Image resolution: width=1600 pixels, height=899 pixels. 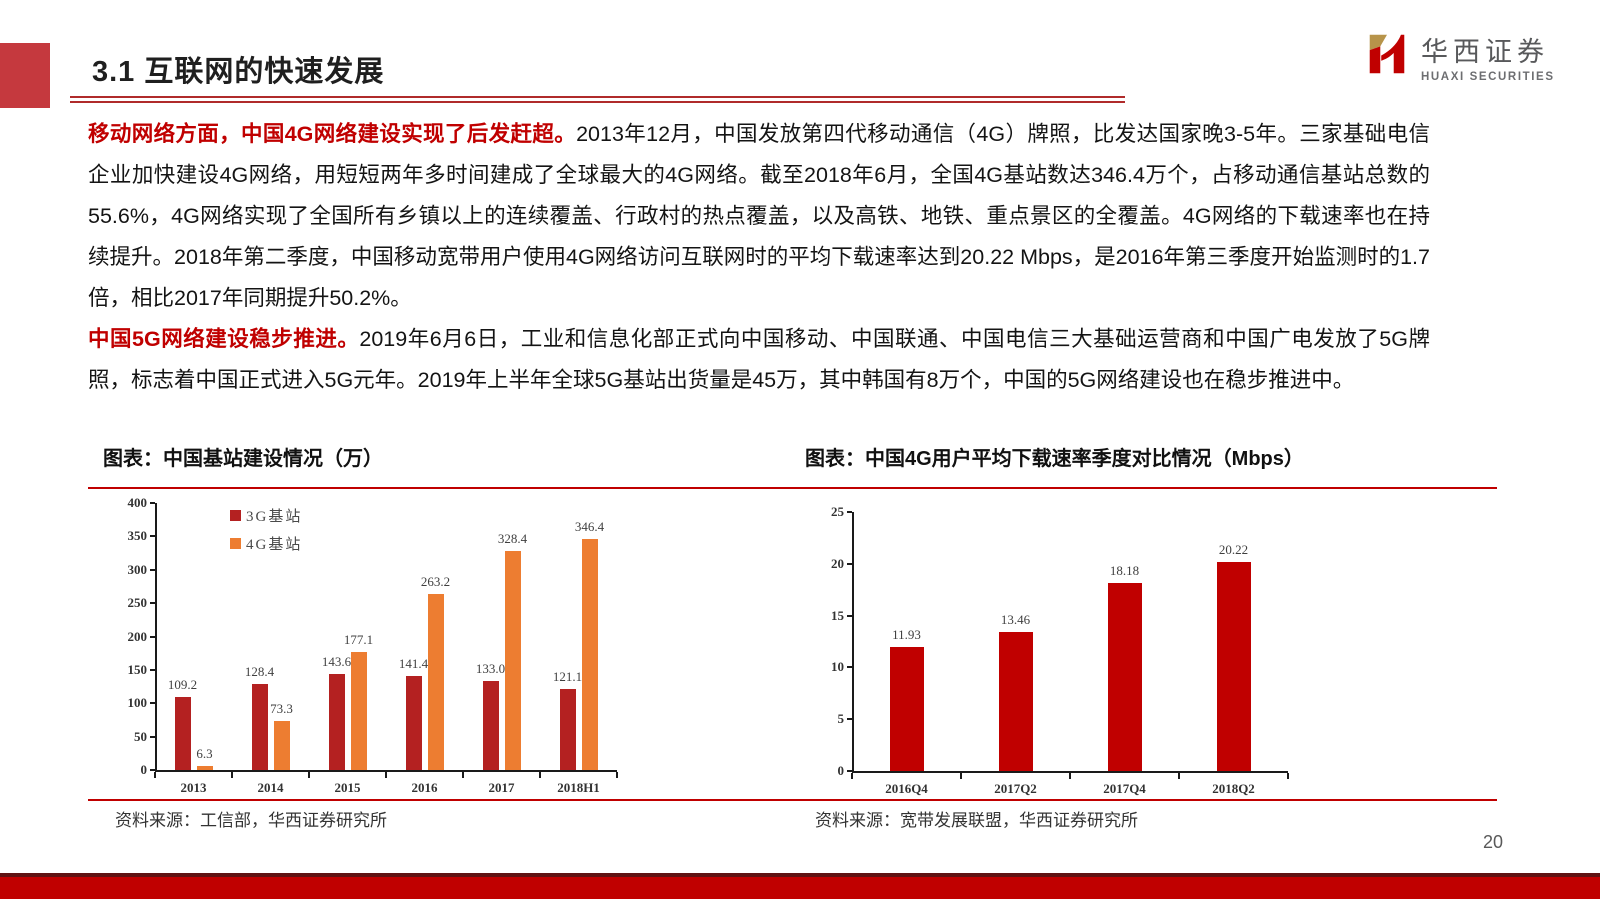 I want to click on figure-top-rule, so click(x=792, y=488).